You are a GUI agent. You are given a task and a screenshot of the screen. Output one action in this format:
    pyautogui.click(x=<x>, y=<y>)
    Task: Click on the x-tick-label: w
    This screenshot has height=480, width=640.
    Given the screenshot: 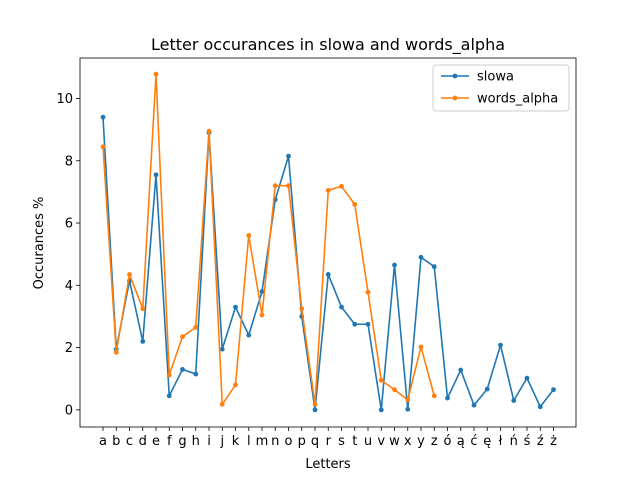 What is the action you would take?
    pyautogui.click(x=394, y=441)
    